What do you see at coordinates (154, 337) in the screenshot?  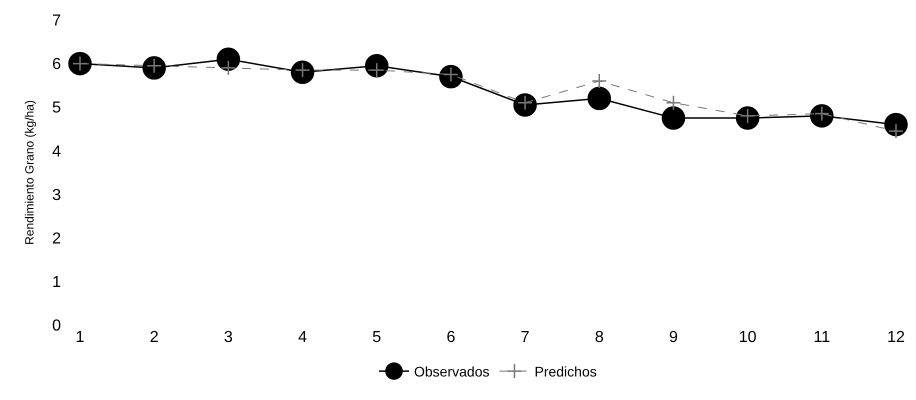 I see `x-tick-label: 2` at bounding box center [154, 337].